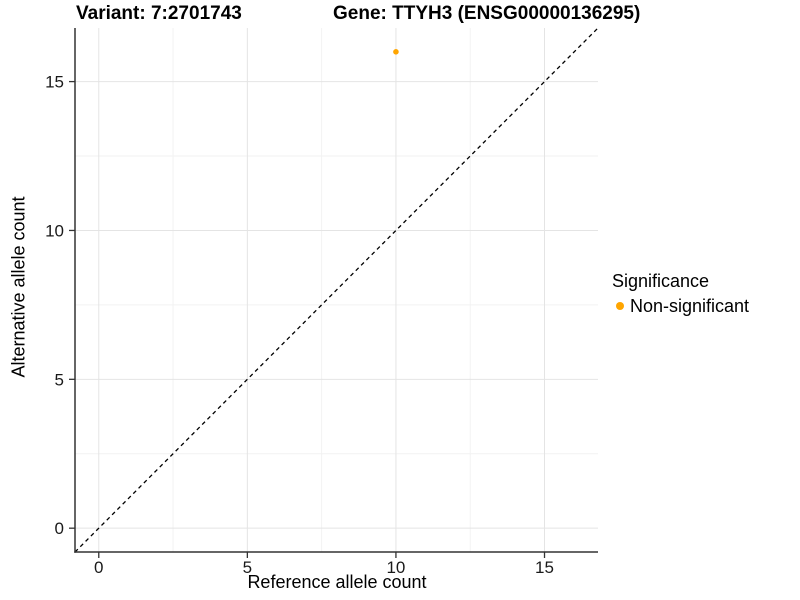  I want to click on variant-title: Variant: 7:2701743, so click(159, 13).